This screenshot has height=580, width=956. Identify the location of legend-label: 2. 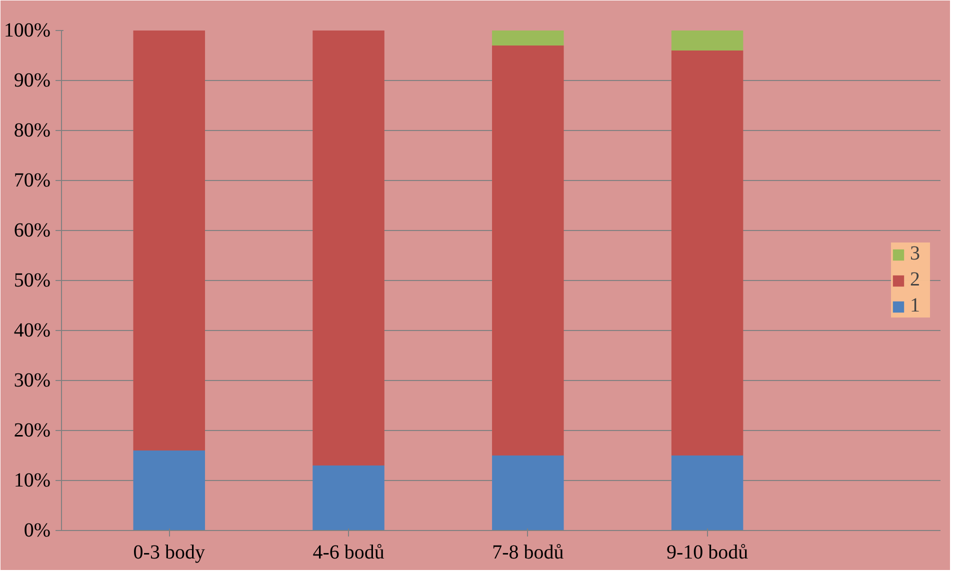
(915, 280).